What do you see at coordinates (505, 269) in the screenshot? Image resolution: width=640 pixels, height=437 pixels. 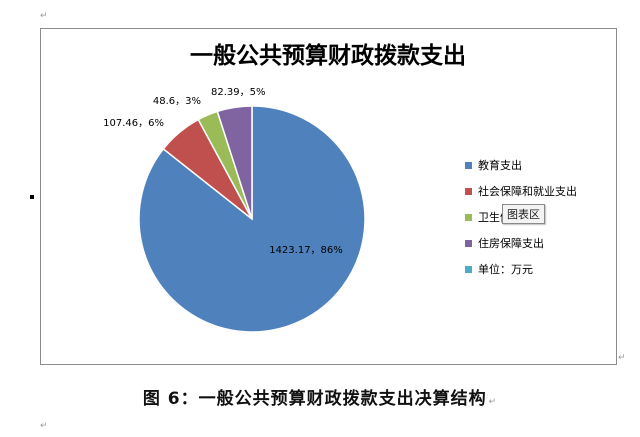 I see `legend-entry: 单位：万元` at bounding box center [505, 269].